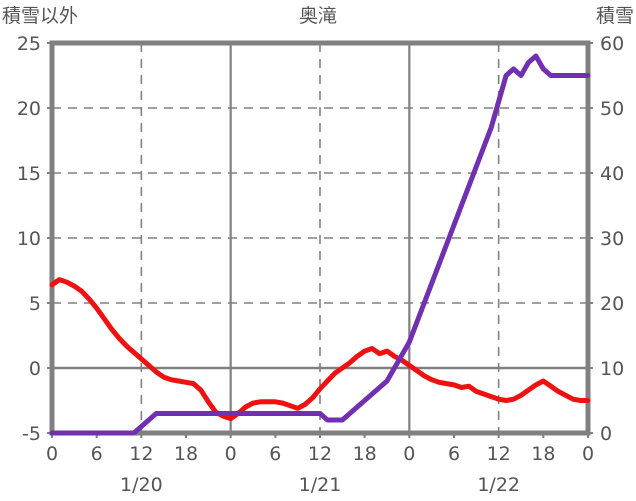  What do you see at coordinates (35, 304) in the screenshot?
I see `left-axis-tick-label: 5` at bounding box center [35, 304].